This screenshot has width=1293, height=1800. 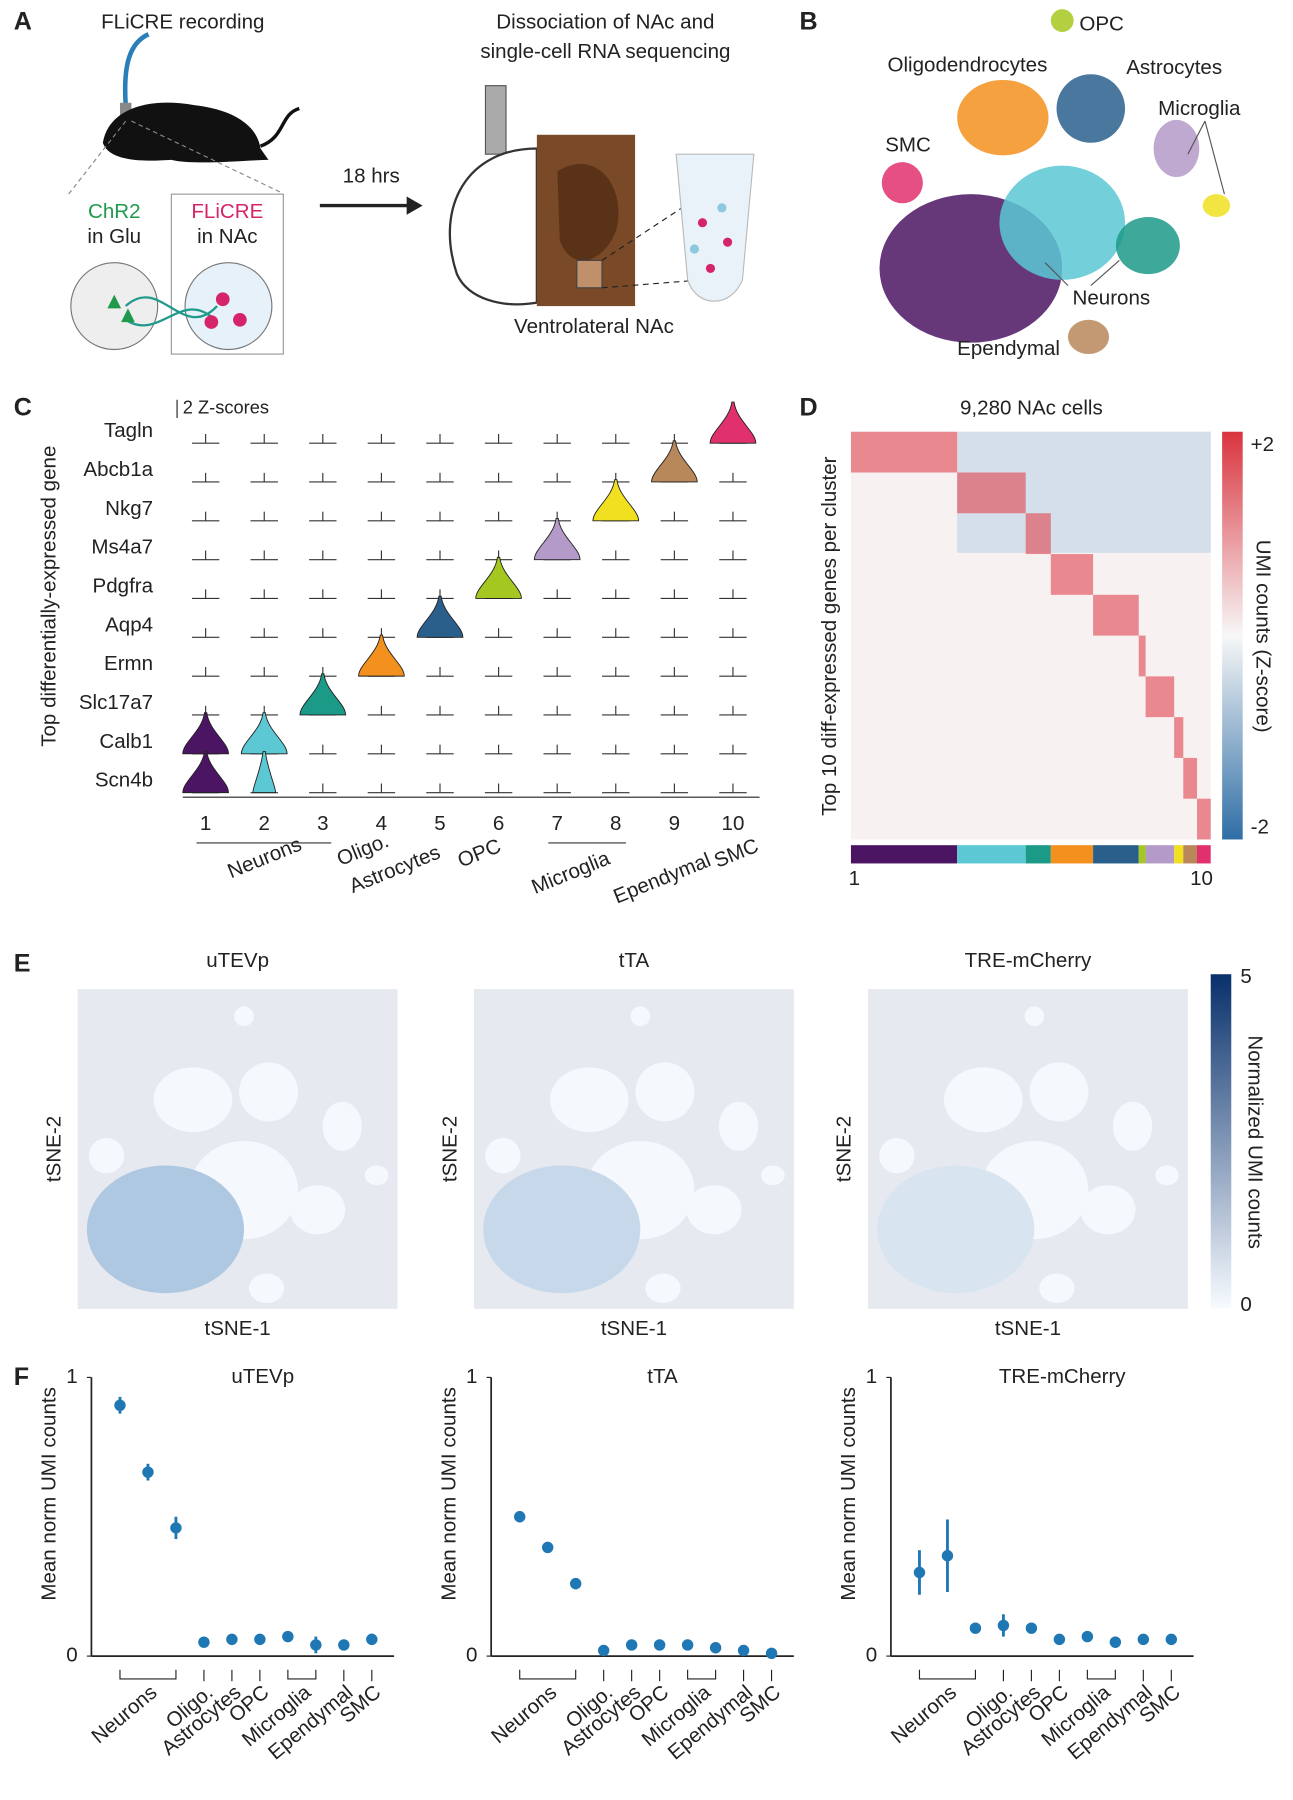 I want to click on gene-label: Nkg7, so click(x=129, y=508).